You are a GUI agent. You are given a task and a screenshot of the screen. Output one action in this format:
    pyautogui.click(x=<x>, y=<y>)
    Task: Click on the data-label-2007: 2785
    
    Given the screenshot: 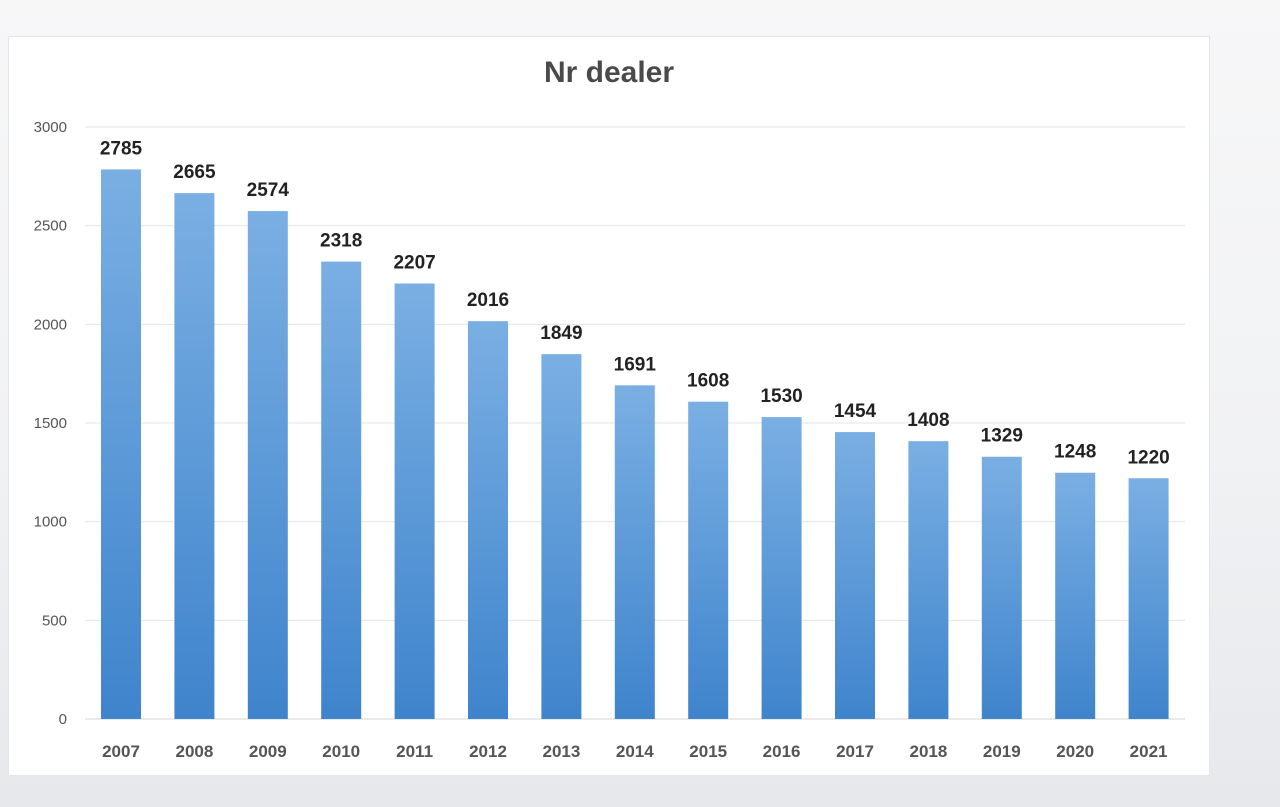 What is the action you would take?
    pyautogui.click(x=121, y=148)
    